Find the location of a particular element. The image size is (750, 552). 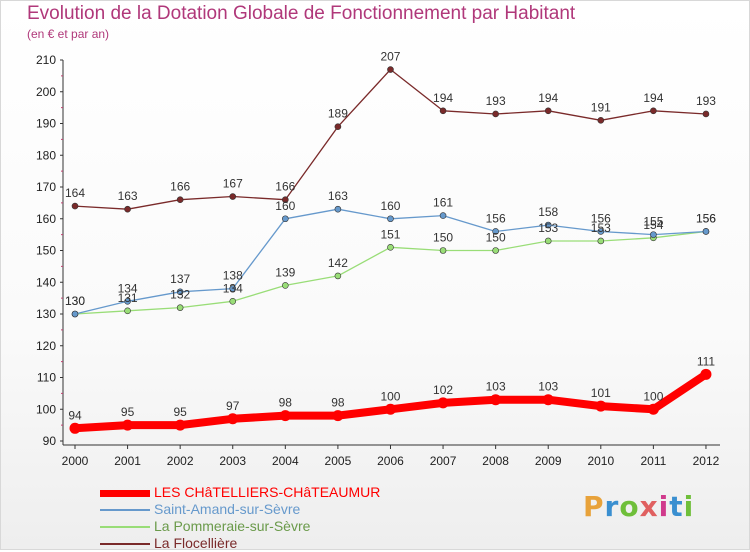

x-tick-label: 2012 is located at coordinates (706, 461).